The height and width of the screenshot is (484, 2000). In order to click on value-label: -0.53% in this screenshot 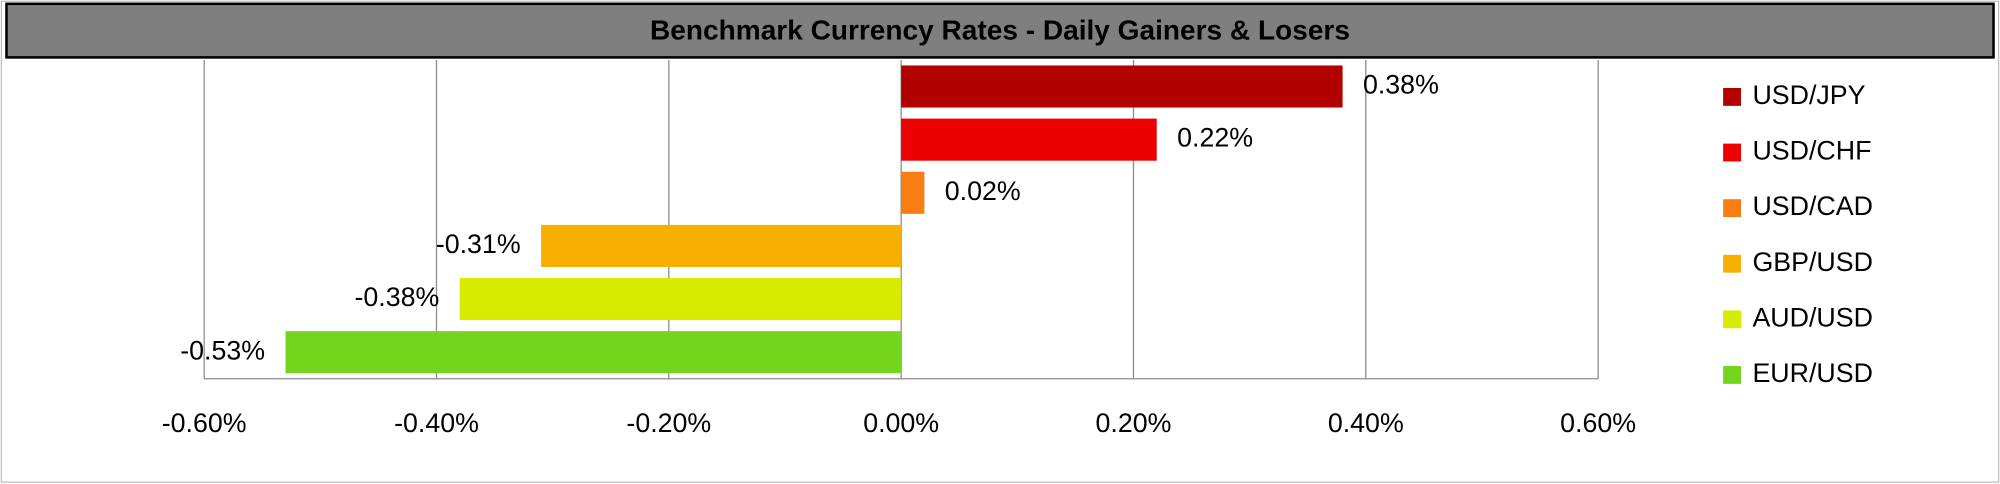, I will do `click(222, 350)`.